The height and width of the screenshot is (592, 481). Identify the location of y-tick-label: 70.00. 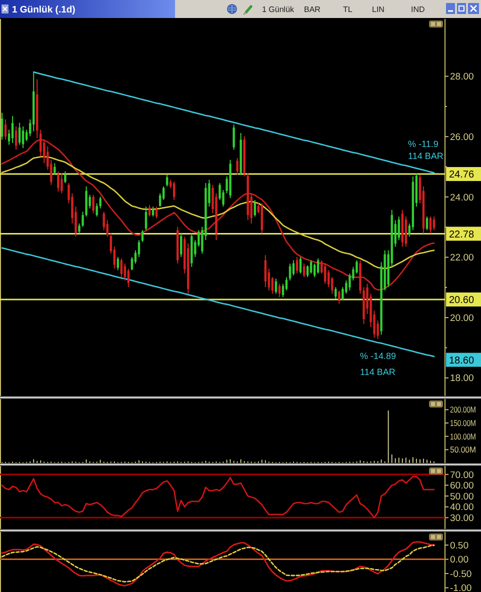
(462, 475).